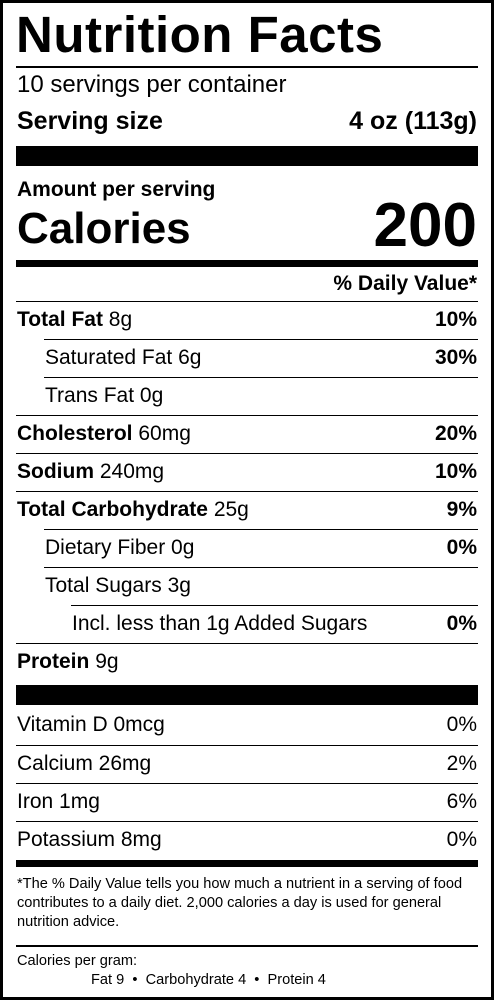 This screenshot has height=1000, width=494. I want to click on serving-size-value: 4 oz (113g), so click(413, 121).